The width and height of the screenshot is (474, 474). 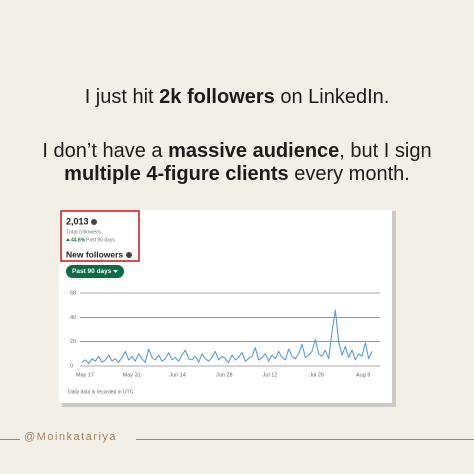 What do you see at coordinates (101, 392) in the screenshot?
I see `footnote: Daily data is recorded in UTC` at bounding box center [101, 392].